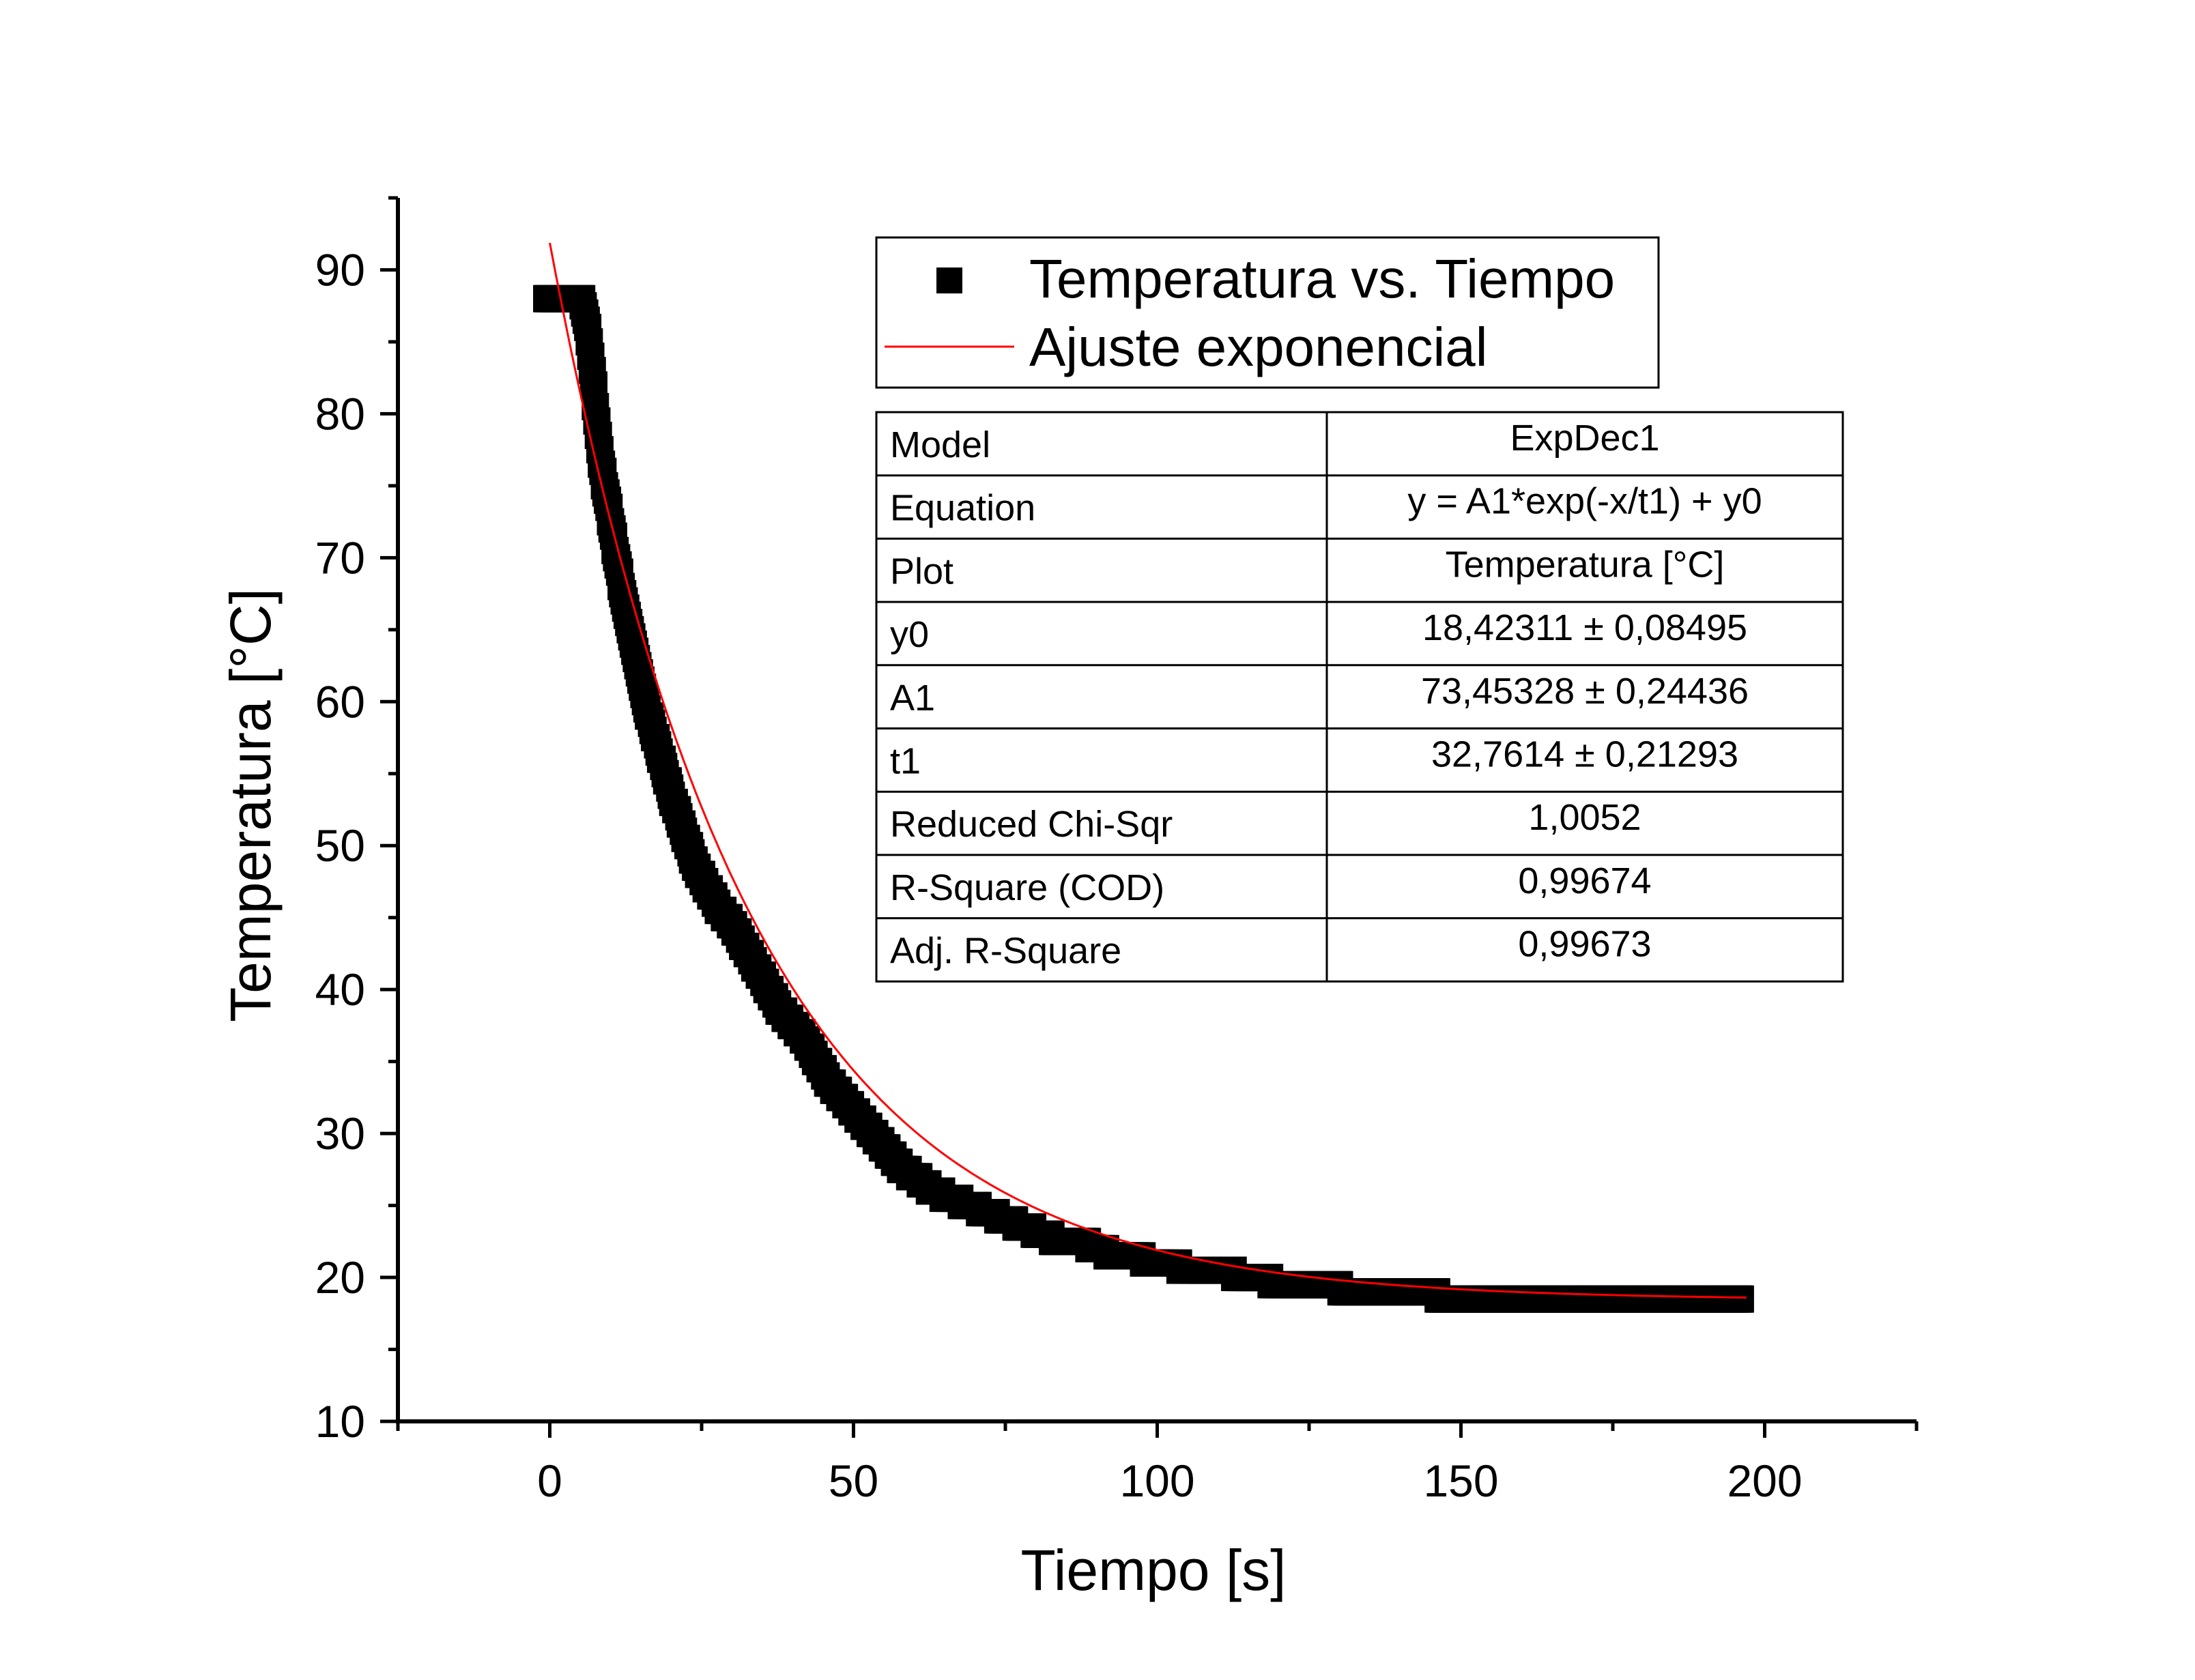 This screenshot has width=2195, height=1680. What do you see at coordinates (1585, 691) in the screenshot?
I see `table-row-value: 73,45328 ± 0,24436` at bounding box center [1585, 691].